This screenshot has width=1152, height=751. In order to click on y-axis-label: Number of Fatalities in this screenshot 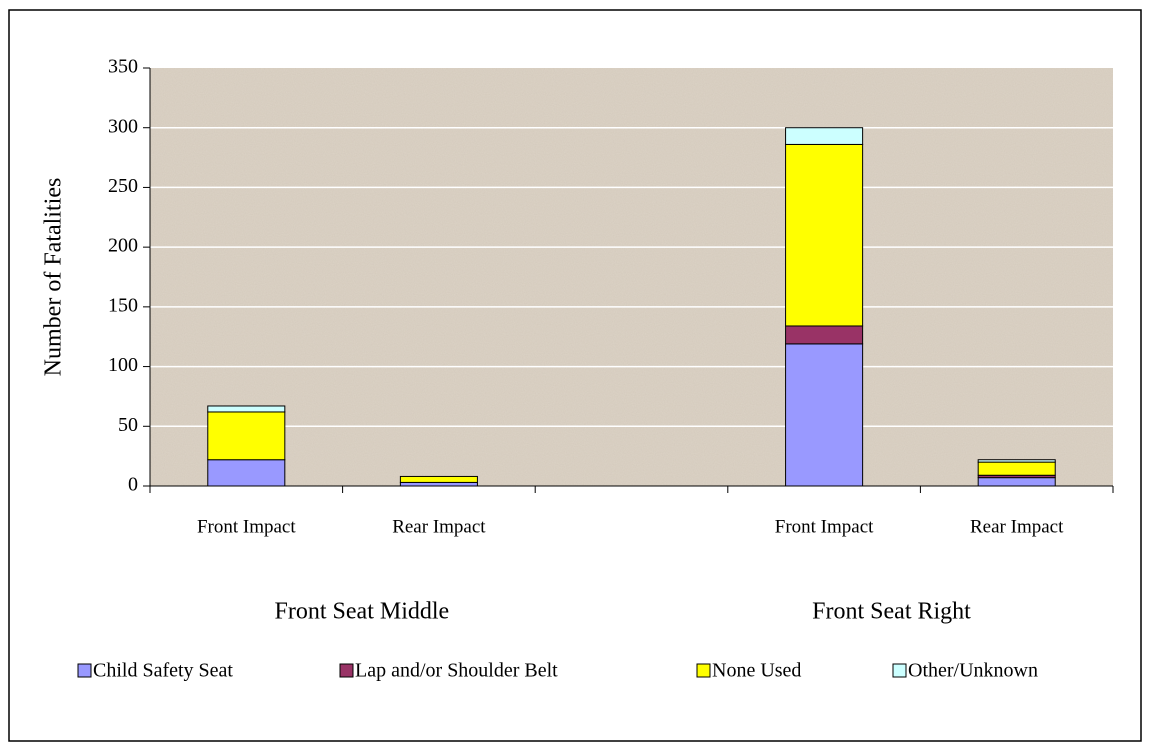, I will do `click(54, 277)`.